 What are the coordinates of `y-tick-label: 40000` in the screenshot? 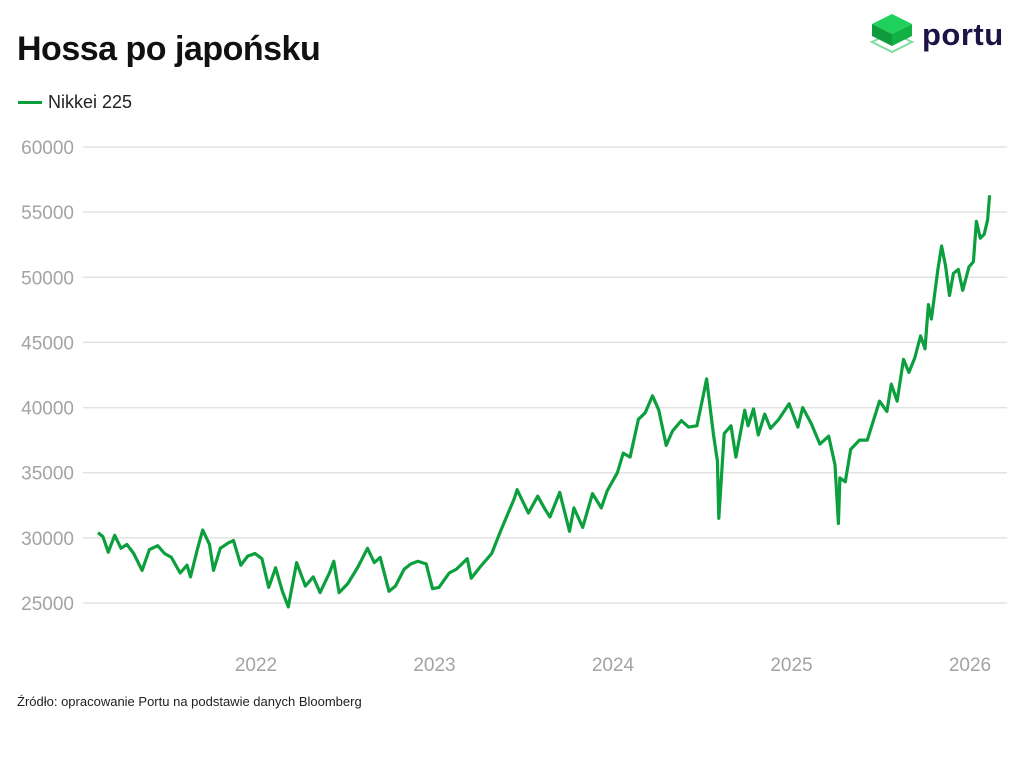 It's located at (47, 409).